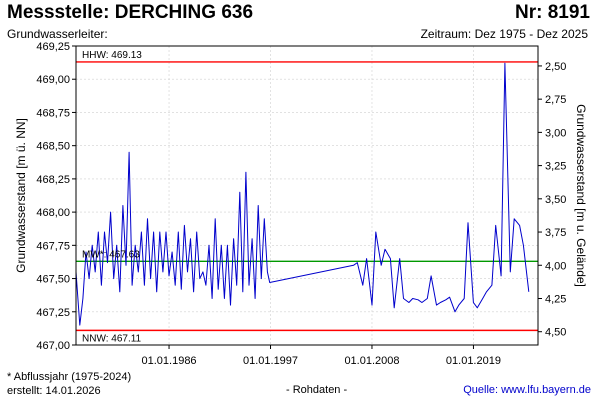 This screenshot has height=400, width=600. Describe the element at coordinates (555, 67) in the screenshot. I see `y-right-tick-label: 2,50` at that location.